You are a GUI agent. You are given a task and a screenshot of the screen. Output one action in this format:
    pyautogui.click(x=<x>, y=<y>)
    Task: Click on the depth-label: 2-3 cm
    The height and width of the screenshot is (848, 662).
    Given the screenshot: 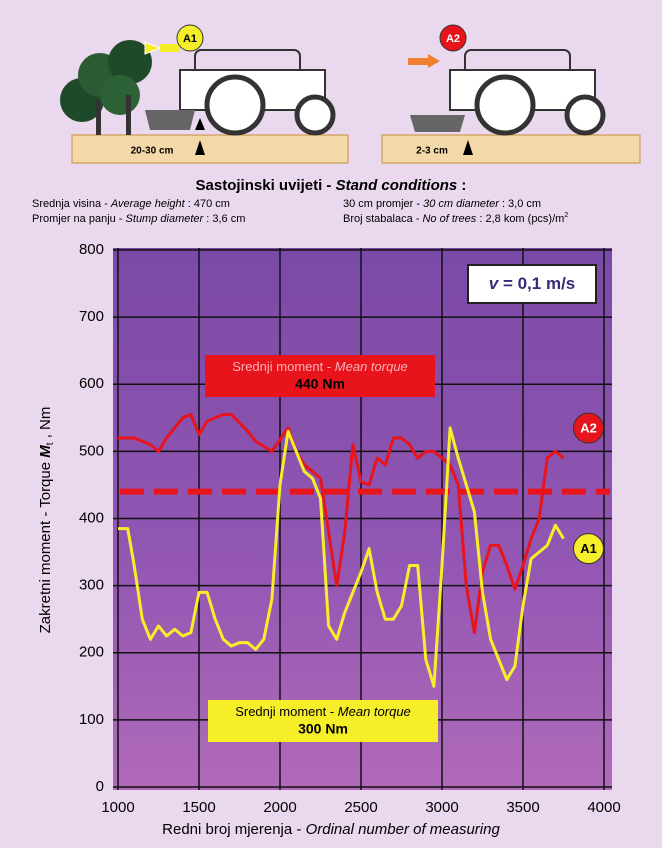 What is the action you would take?
    pyautogui.click(x=432, y=151)
    